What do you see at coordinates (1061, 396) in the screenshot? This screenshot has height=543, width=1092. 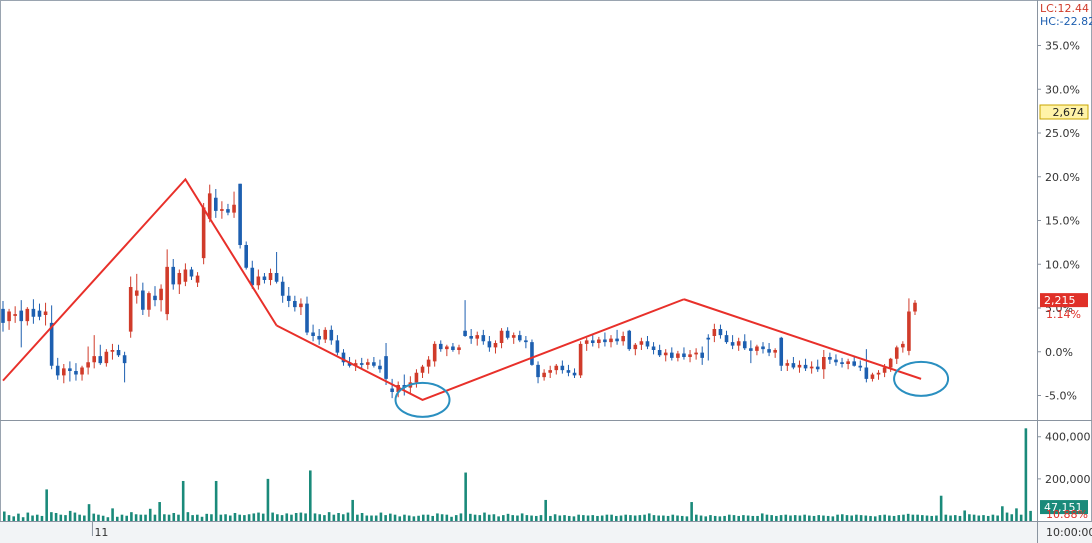 I see `y-tick-label: -5.0%` at bounding box center [1061, 396].